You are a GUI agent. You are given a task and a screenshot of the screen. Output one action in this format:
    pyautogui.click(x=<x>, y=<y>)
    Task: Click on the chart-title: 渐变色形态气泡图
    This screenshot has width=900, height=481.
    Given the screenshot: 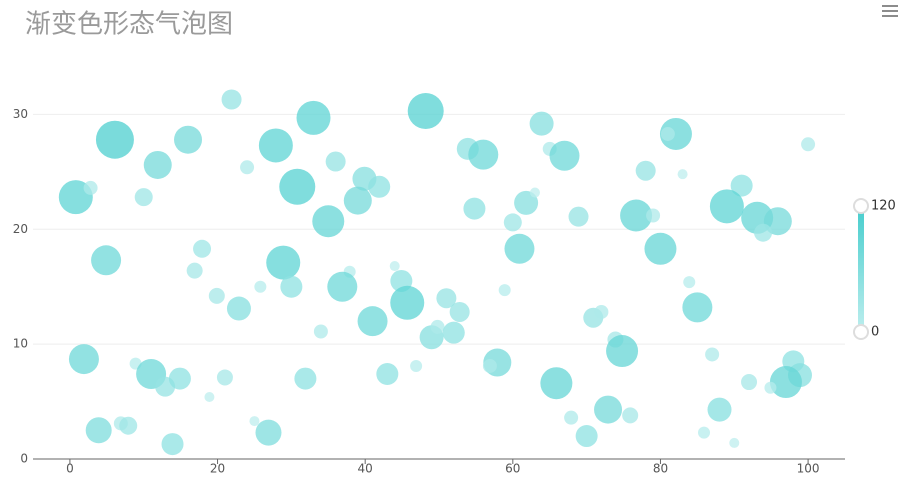 What is the action you would take?
    pyautogui.click(x=129, y=25)
    